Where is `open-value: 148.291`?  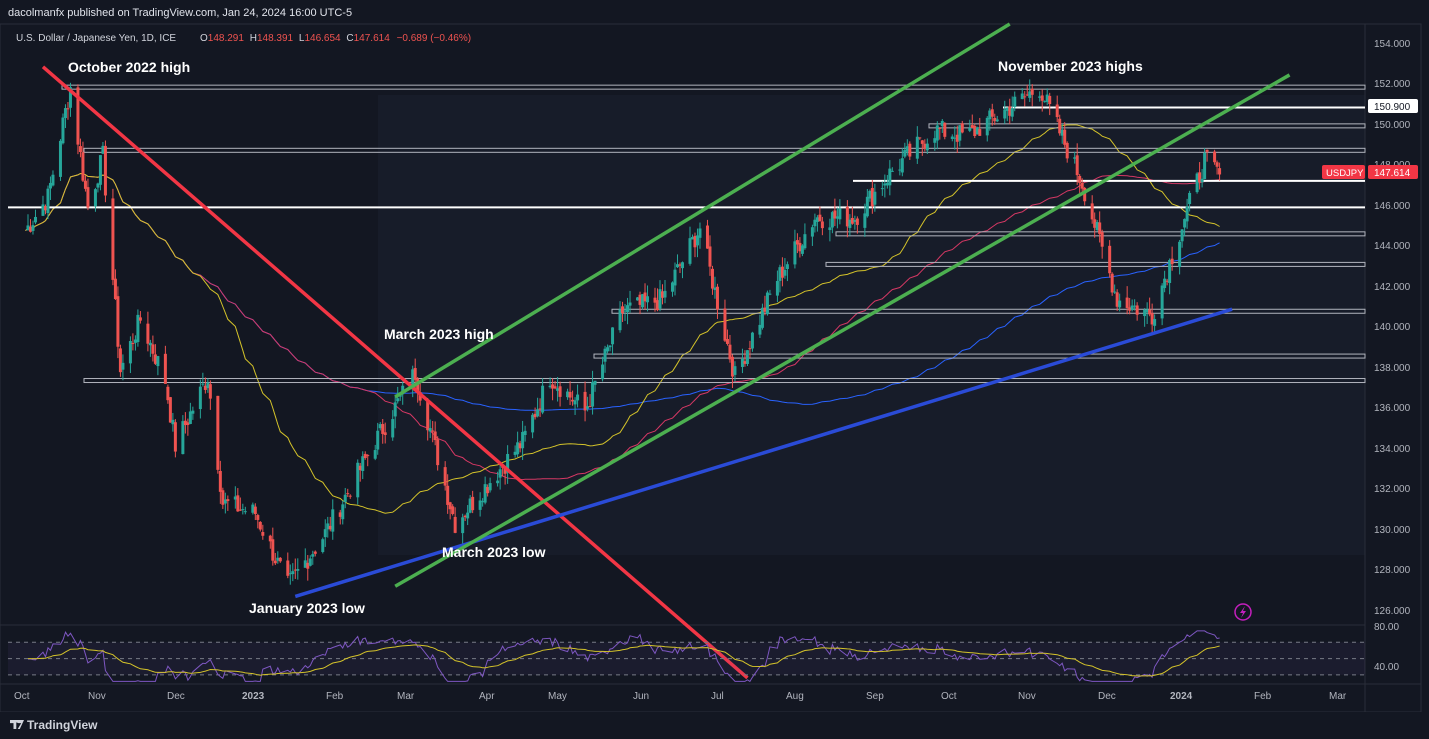
open-value: 148.291 is located at coordinates (226, 38).